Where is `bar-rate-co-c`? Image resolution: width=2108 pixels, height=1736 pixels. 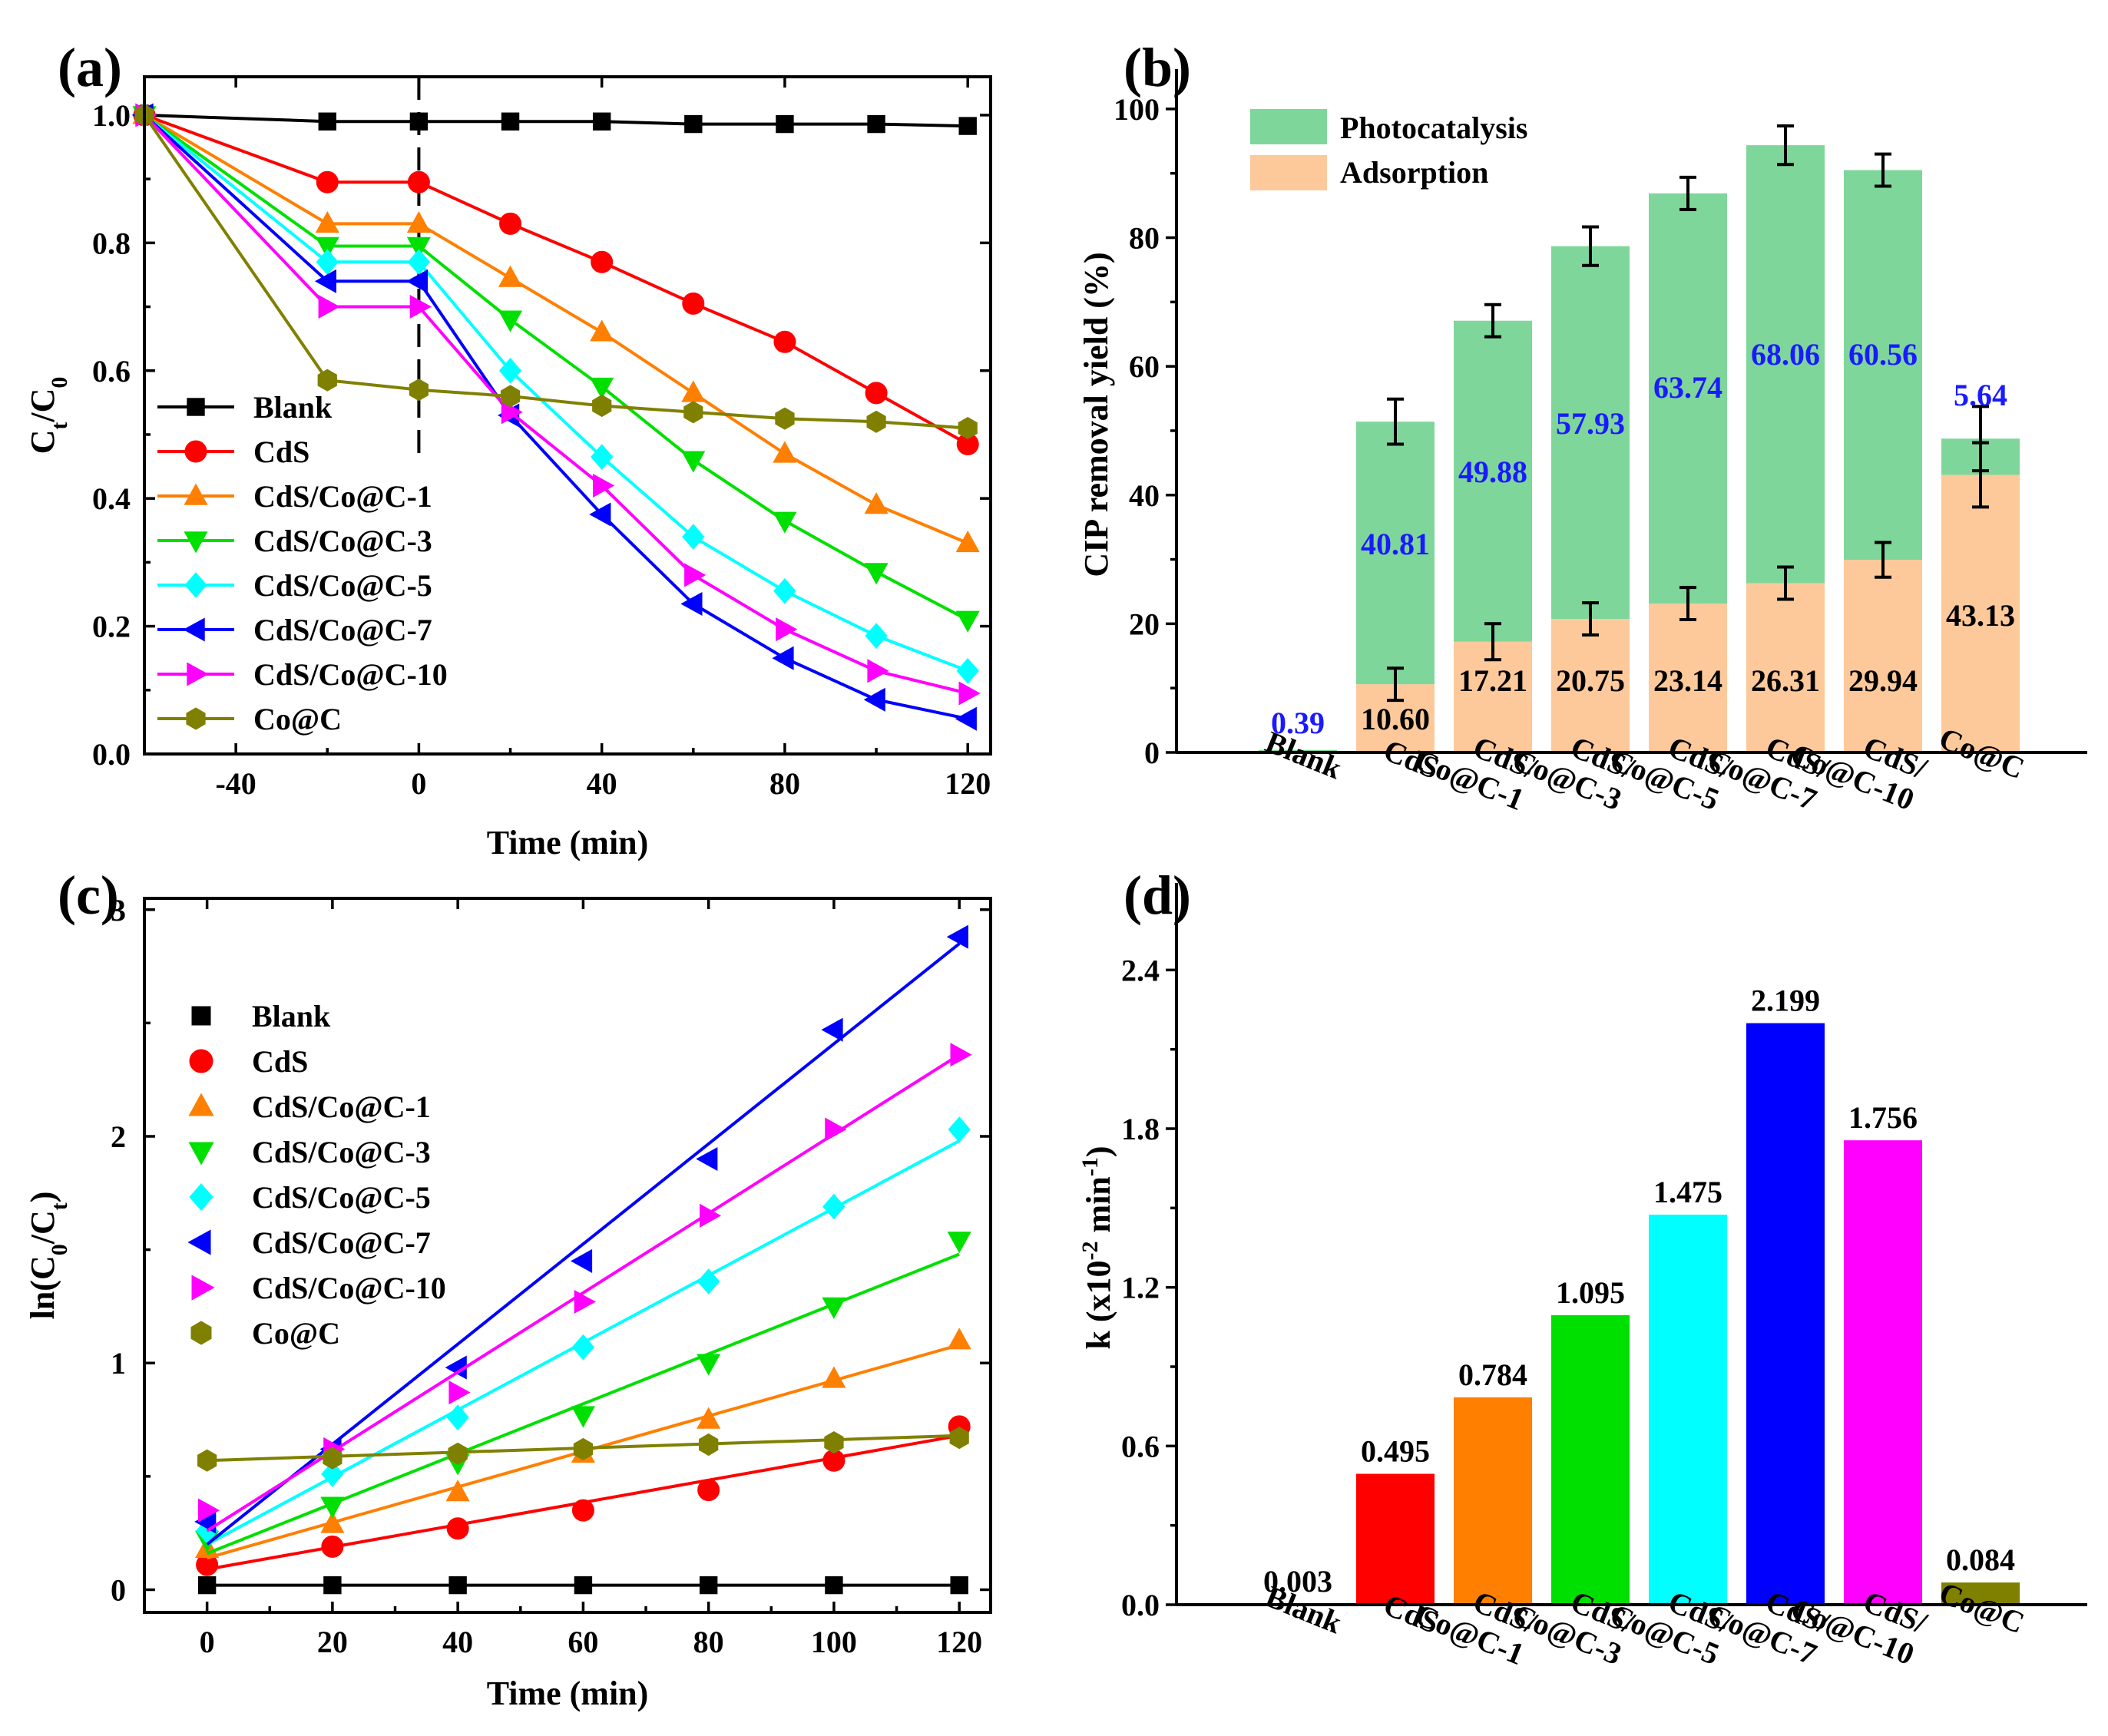
bar-rate-co-c is located at coordinates (1980, 1593).